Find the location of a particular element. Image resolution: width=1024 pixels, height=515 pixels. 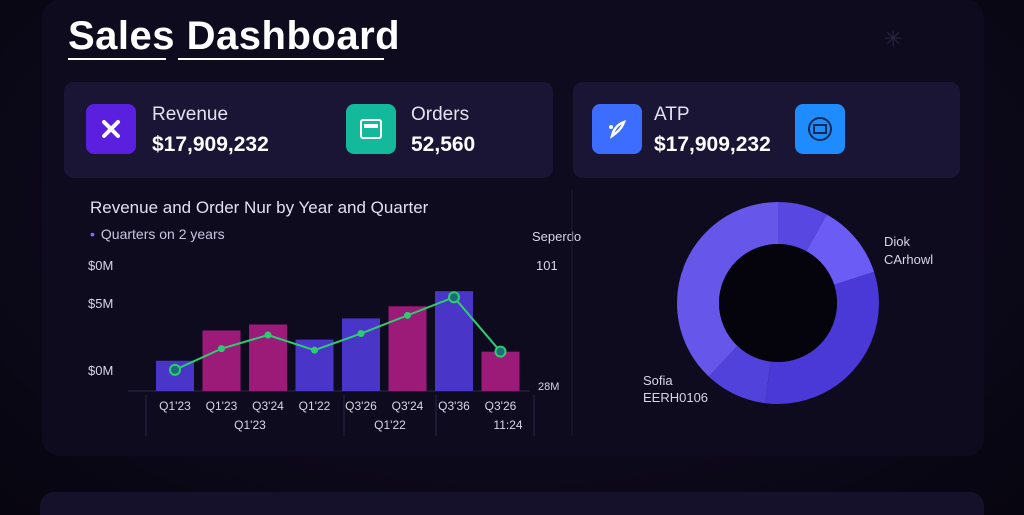

right-axis-label: Seperdo is located at coordinates (557, 236).